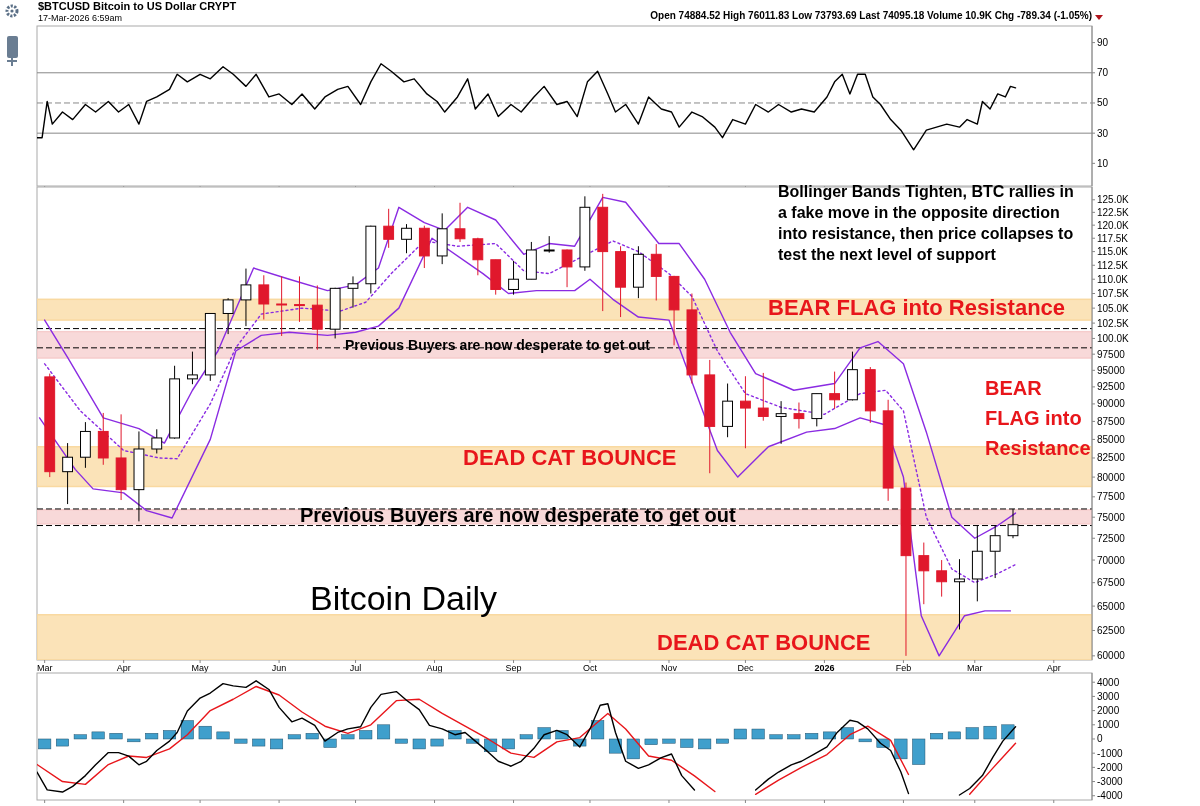 This screenshot has width=1200, height=806. I want to click on x-tick-label: 2026, so click(824, 668).